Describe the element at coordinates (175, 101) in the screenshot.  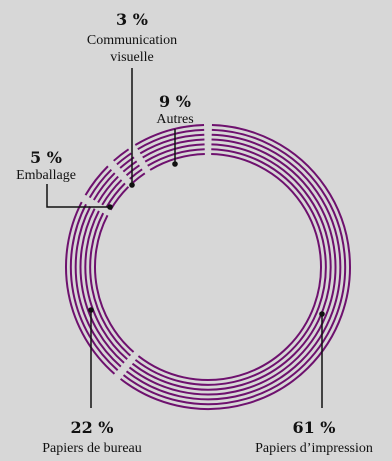
I see `pct-label-autres: 9 %` at that location.